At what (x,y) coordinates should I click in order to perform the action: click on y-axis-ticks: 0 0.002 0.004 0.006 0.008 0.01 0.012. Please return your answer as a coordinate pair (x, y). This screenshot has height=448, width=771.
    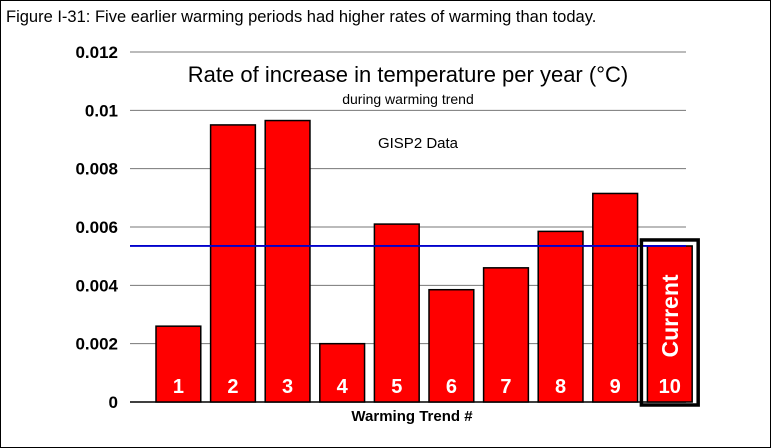
    Looking at the image, I should click on (96, 227).